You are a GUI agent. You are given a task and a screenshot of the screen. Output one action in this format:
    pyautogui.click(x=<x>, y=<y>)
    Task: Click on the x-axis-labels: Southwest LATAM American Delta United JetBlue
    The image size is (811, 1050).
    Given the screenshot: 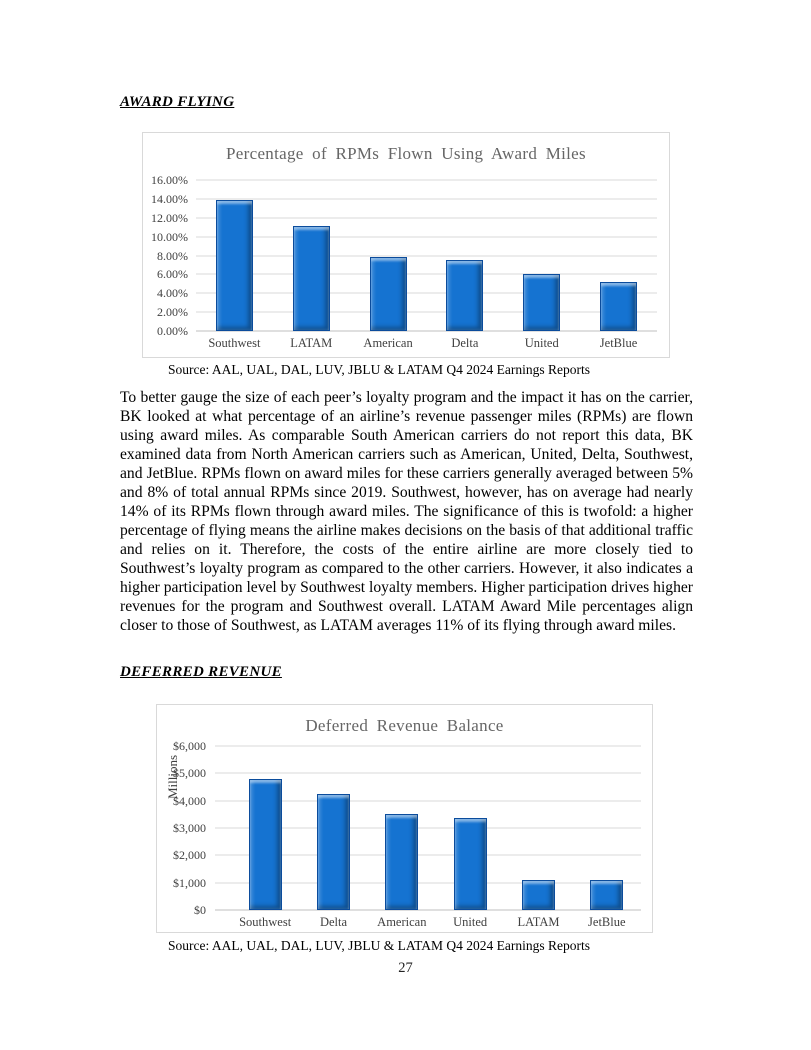 What is the action you would take?
    pyautogui.click(x=426, y=343)
    